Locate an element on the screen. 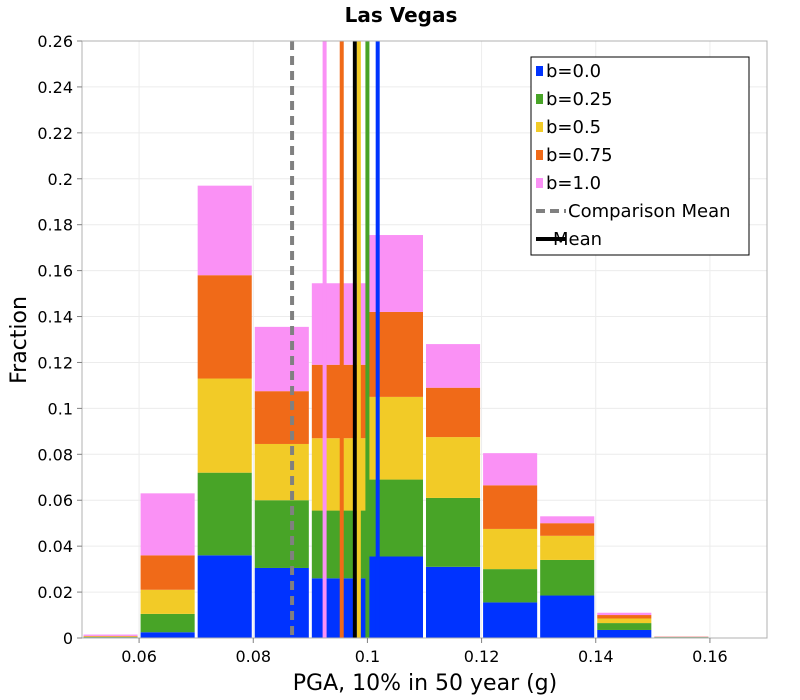 The height and width of the screenshot is (700, 800). y-tick-label: 0.12 is located at coordinates (55, 362).